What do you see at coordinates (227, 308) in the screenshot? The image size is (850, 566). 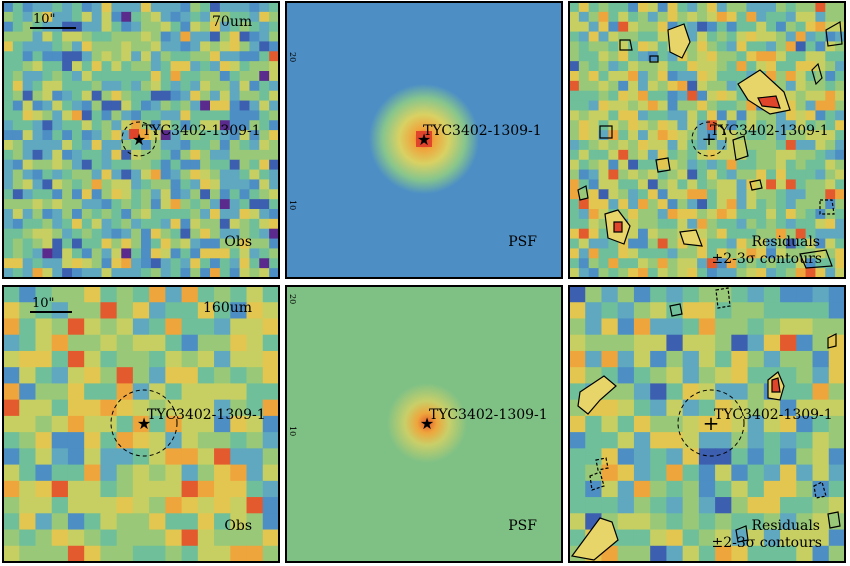 I see `band-label: 160um` at bounding box center [227, 308].